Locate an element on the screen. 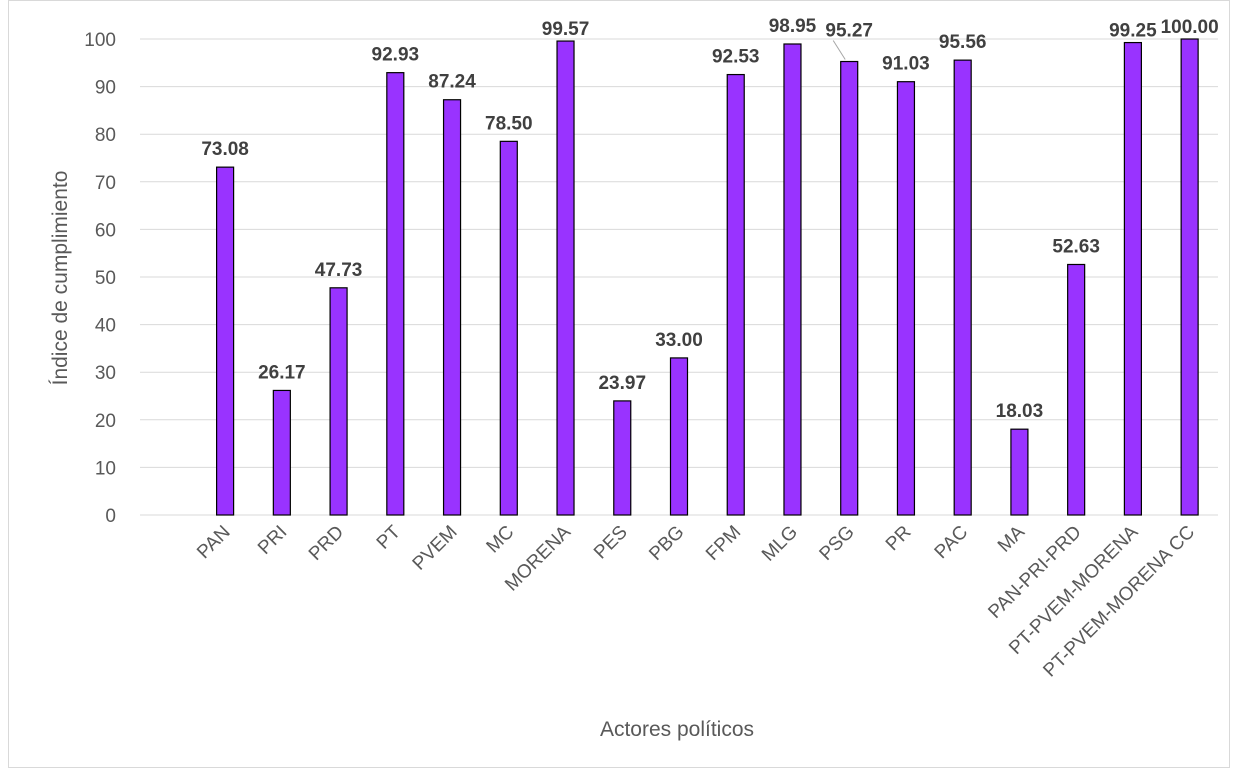  bar-pt is located at coordinates (395, 294).